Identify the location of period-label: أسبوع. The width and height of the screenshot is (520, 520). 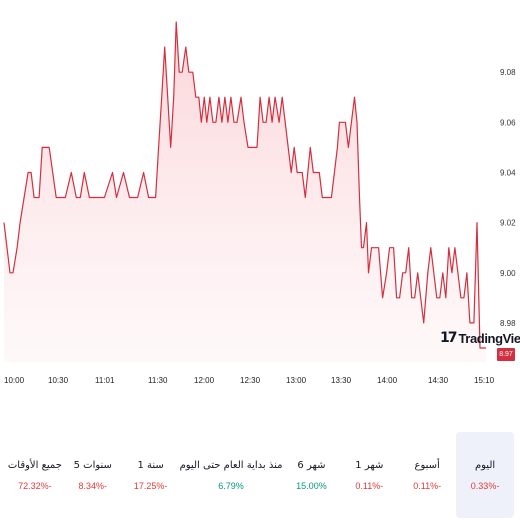
(427, 465).